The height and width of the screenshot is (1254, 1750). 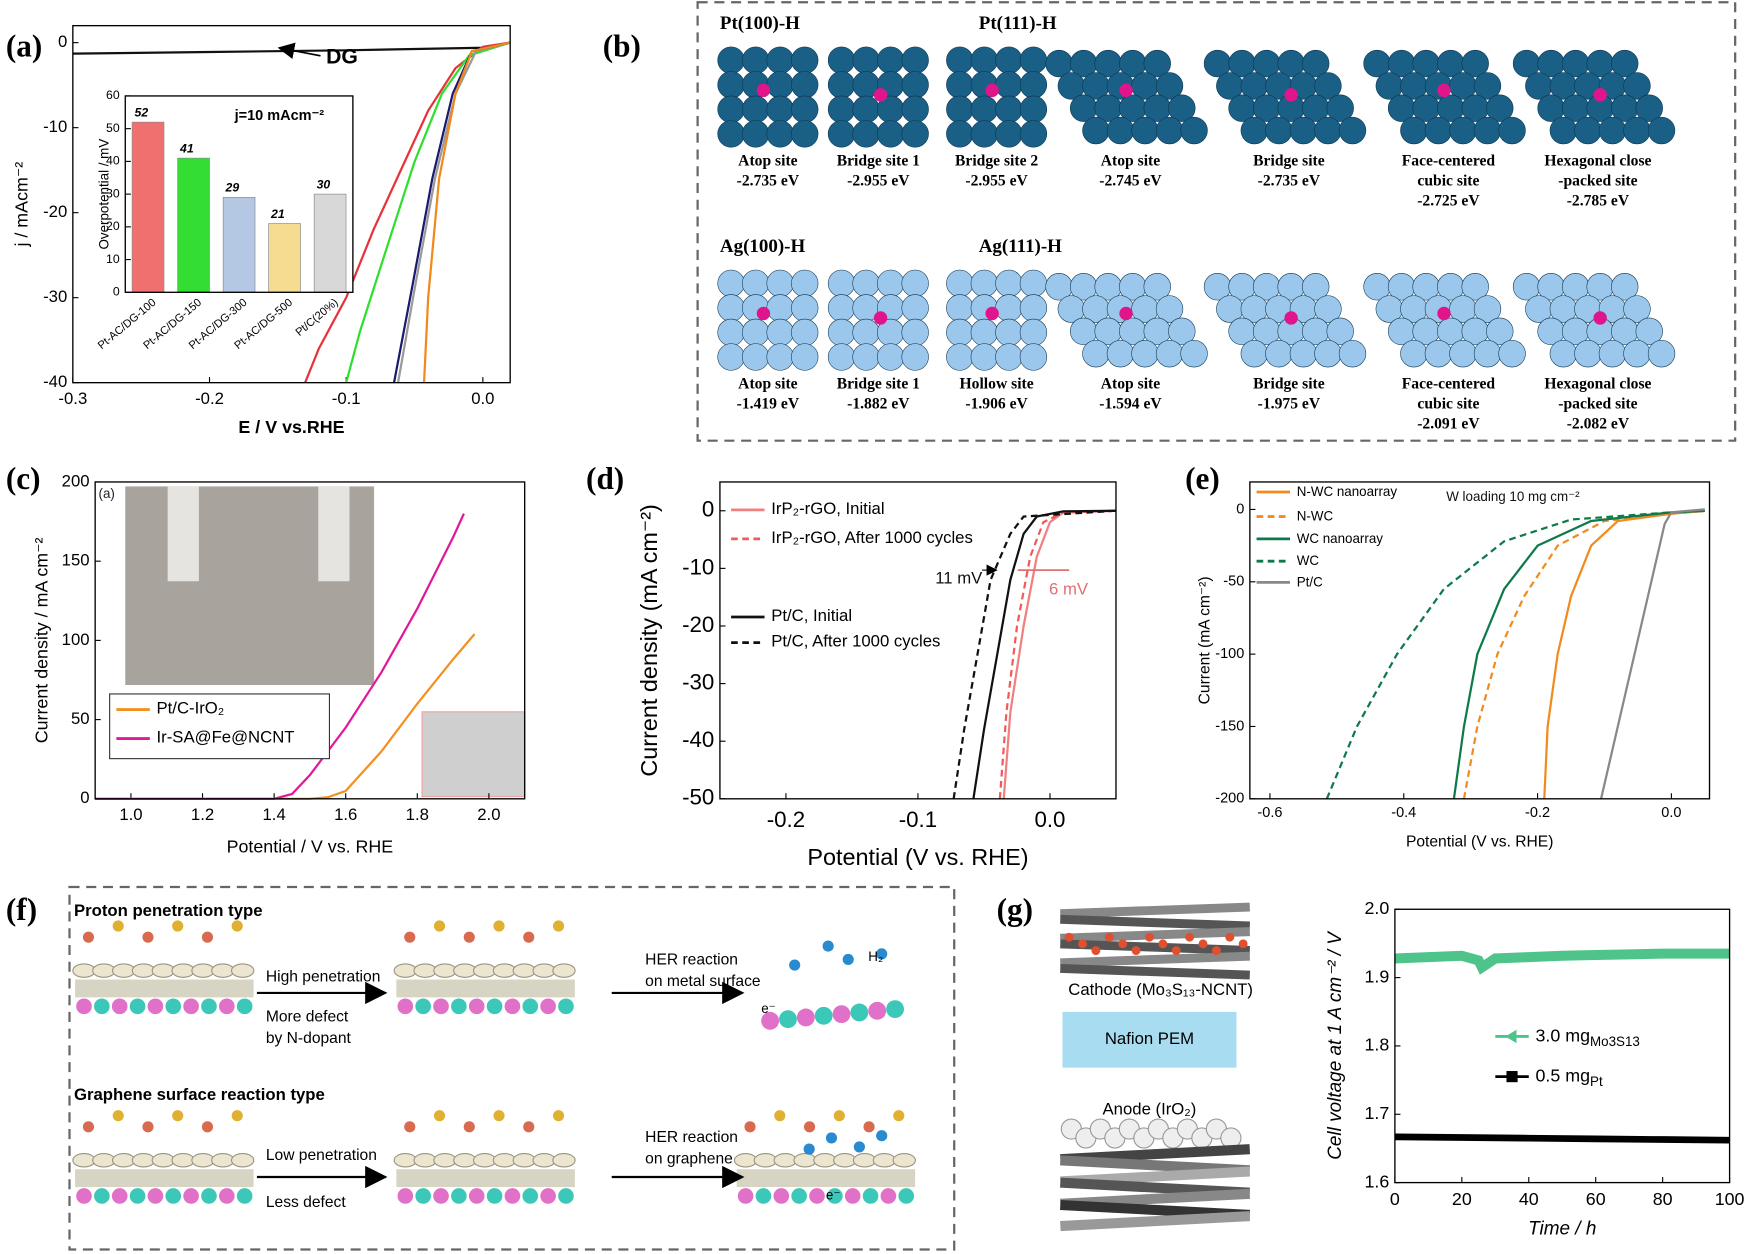 What do you see at coordinates (417, 814) in the screenshot?
I see `x-tick-label: 1.8` at bounding box center [417, 814].